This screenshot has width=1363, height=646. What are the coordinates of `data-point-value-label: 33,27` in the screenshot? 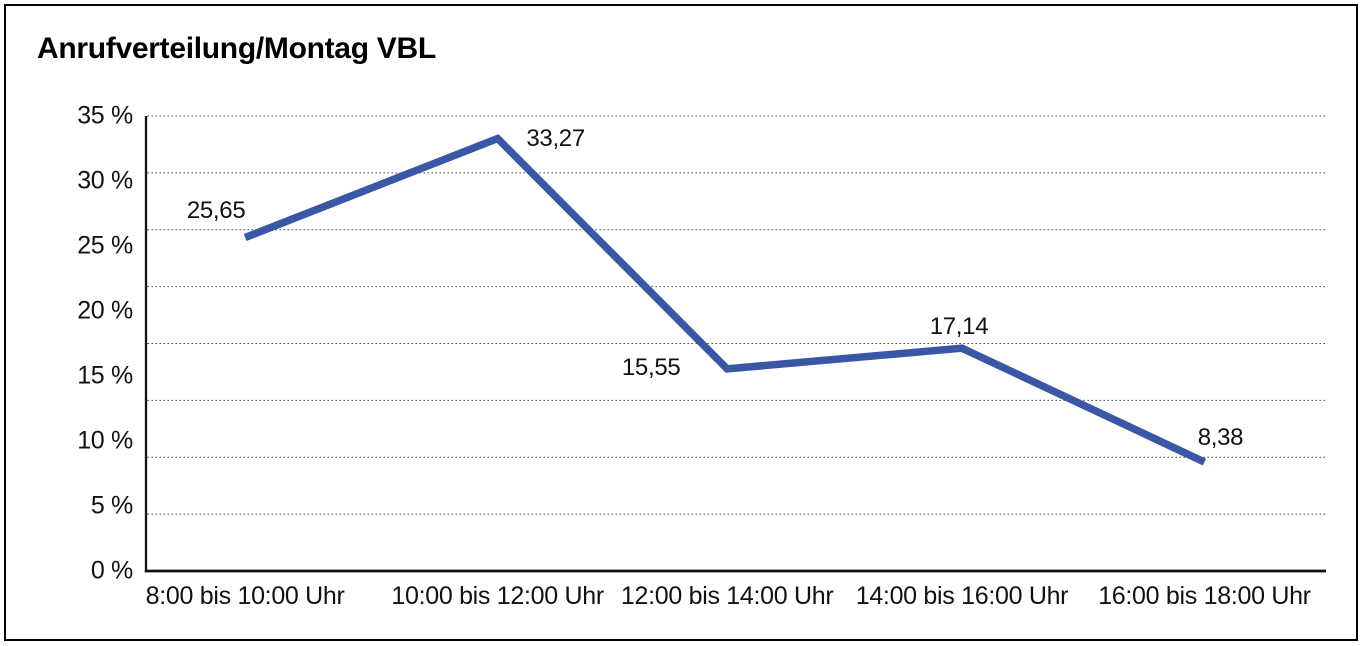 It's located at (555, 139).